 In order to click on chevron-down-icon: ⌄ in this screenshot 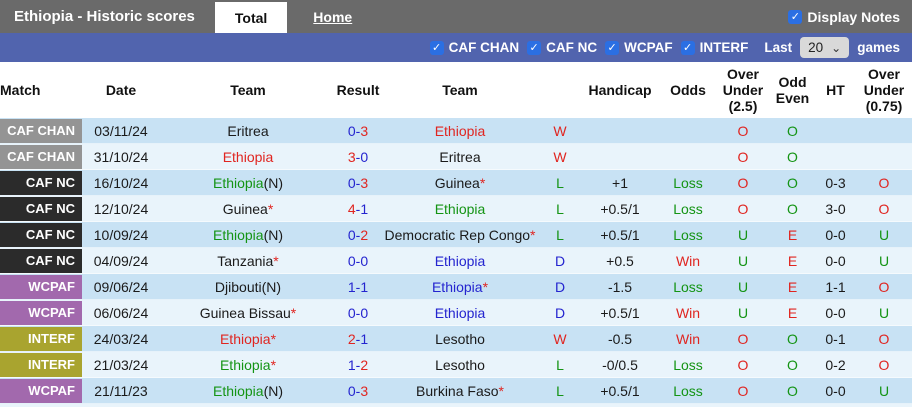, I will do `click(836, 47)`.